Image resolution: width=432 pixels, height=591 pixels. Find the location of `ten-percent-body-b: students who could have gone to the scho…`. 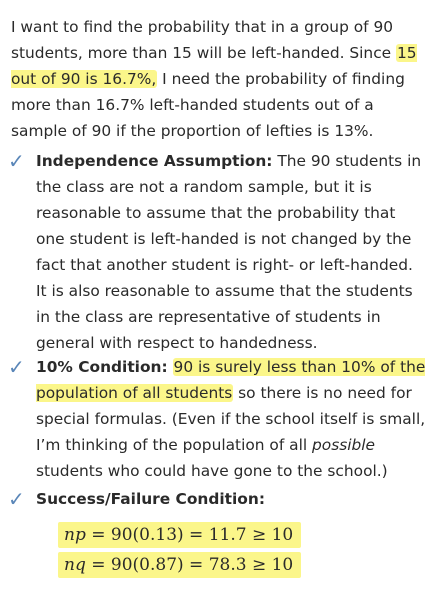

ten-percent-body-b: students who could have gone to the scho… is located at coordinates (212, 471).